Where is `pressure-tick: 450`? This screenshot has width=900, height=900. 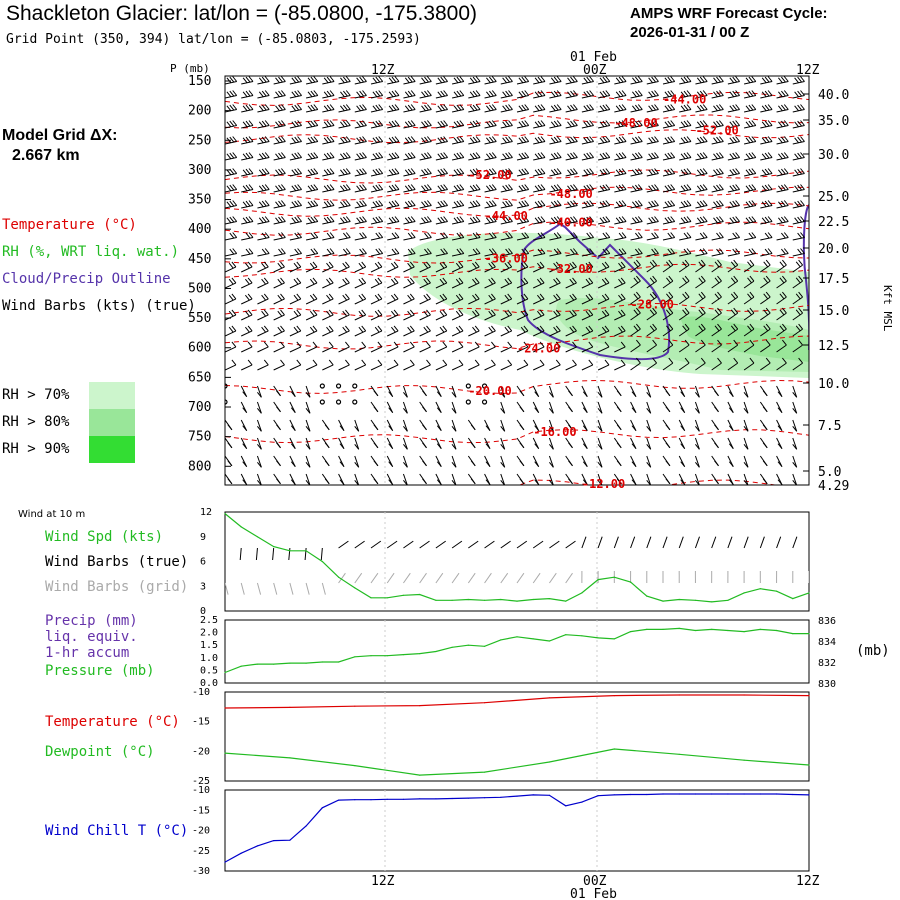
pressure-tick: 450 is located at coordinates (199, 259).